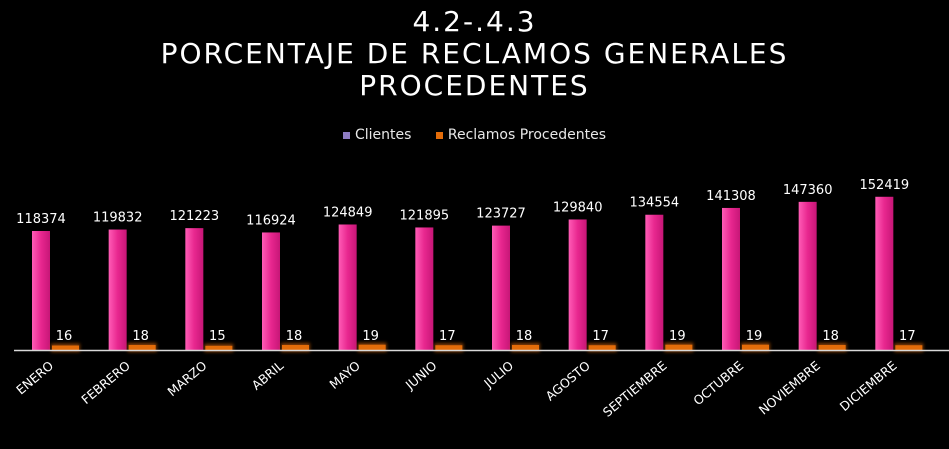 The width and height of the screenshot is (949, 449). I want to click on label-clientes-agosto: 129840, so click(578, 207).